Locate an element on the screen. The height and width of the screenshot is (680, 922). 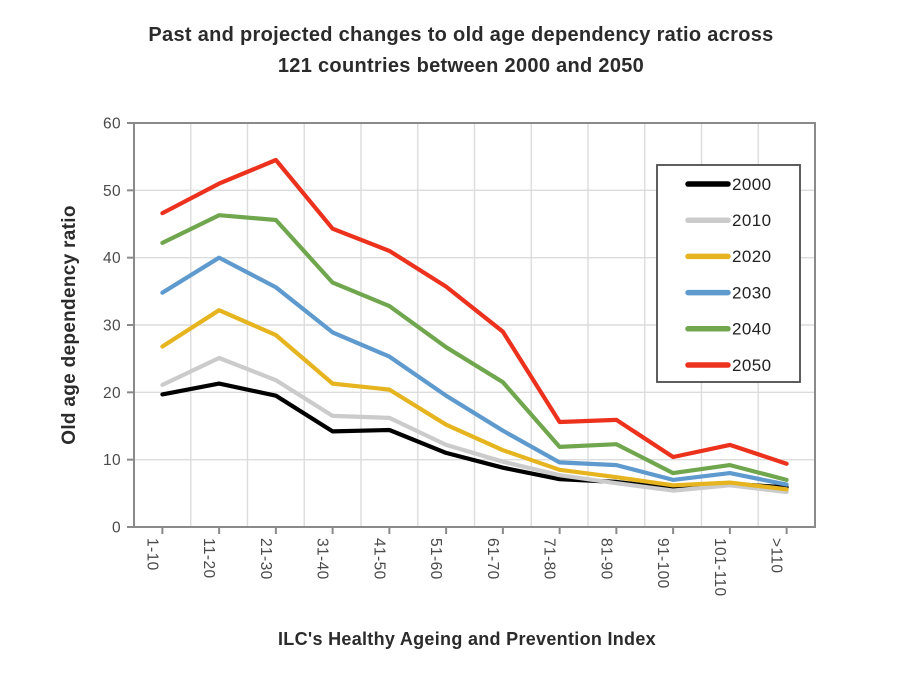
legend-box is located at coordinates (728, 273).